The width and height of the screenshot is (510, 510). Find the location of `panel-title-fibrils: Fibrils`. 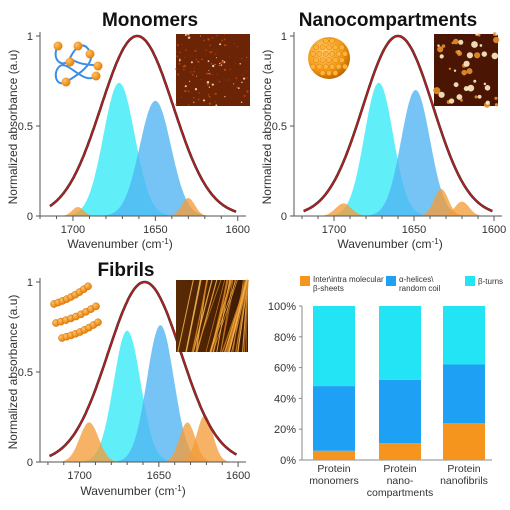

panel-title-fibrils: Fibrils is located at coordinates (125, 270).